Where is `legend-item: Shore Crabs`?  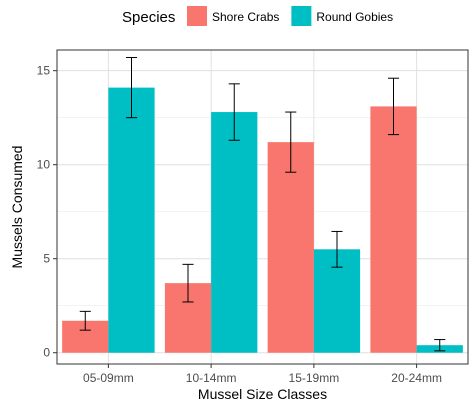
legend-item: Shore Crabs is located at coordinates (233, 16).